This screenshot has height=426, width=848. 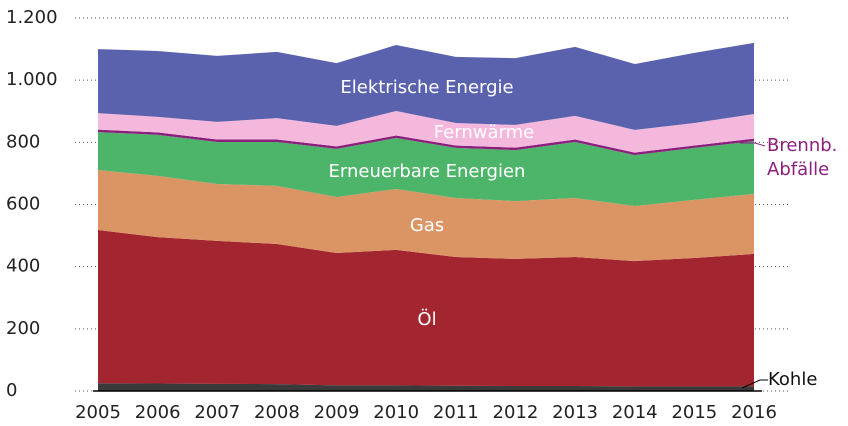 What do you see at coordinates (23, 266) in the screenshot?
I see `y-tick-label: 400` at bounding box center [23, 266].